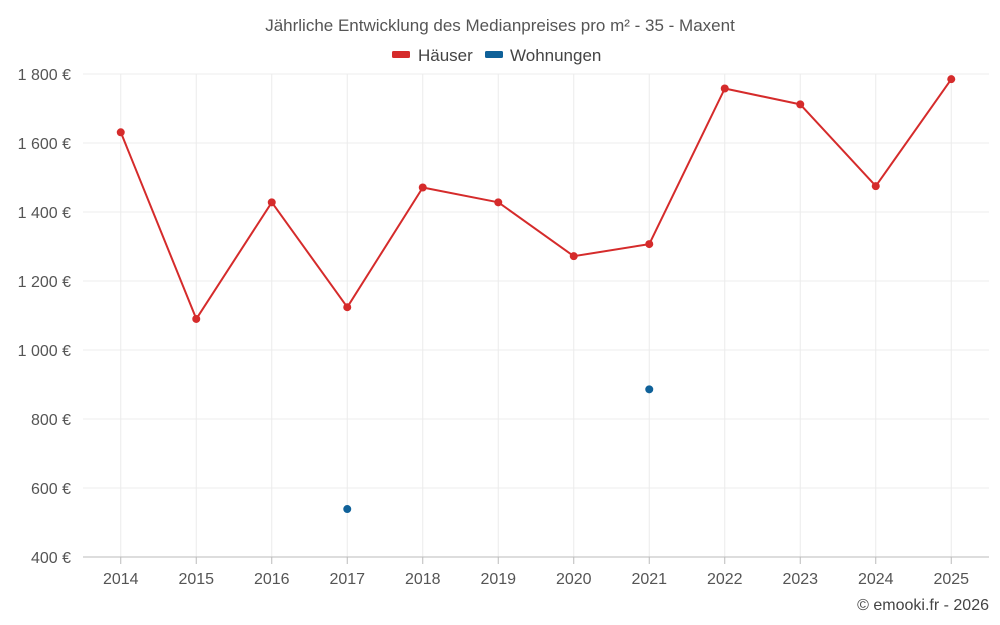  What do you see at coordinates (574, 579) in the screenshot?
I see `x-tick-label: 2020` at bounding box center [574, 579].